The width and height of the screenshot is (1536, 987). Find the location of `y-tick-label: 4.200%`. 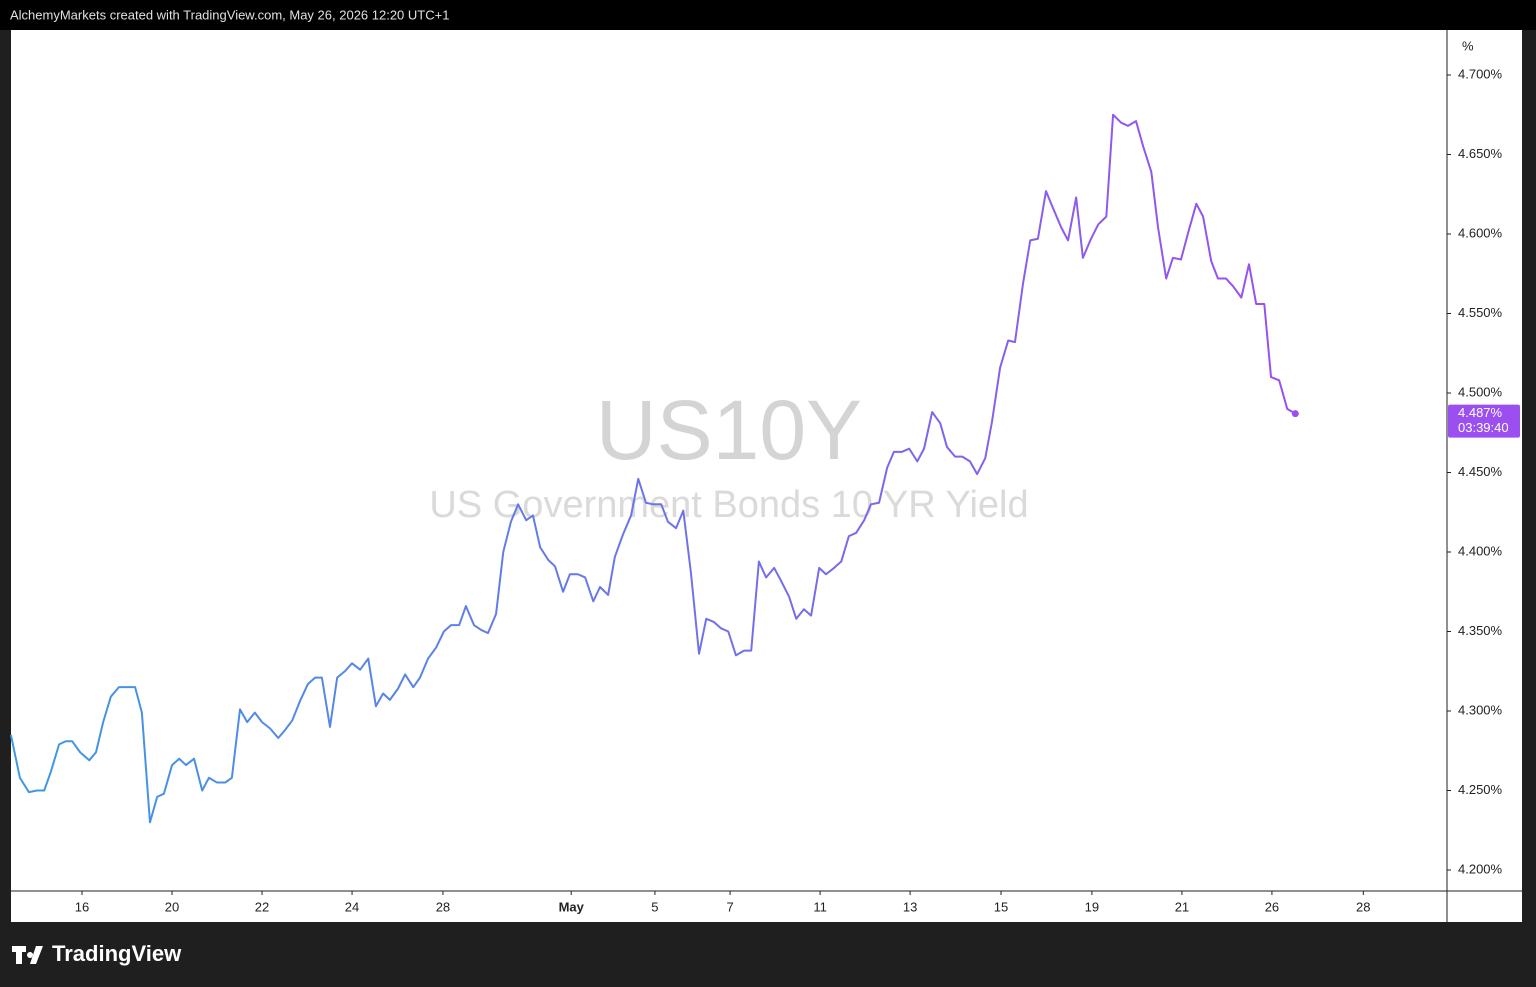

y-tick-label: 4.200% is located at coordinates (1480, 868).